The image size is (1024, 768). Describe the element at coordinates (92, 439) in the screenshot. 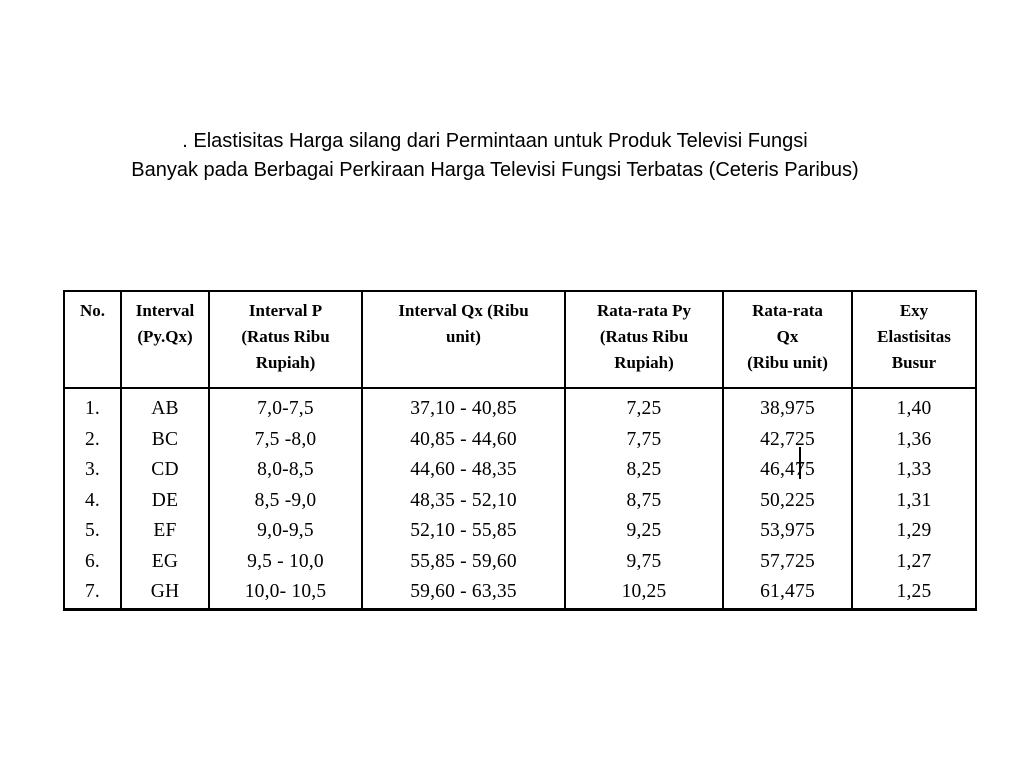

I see `cell-no: 2.` at that location.